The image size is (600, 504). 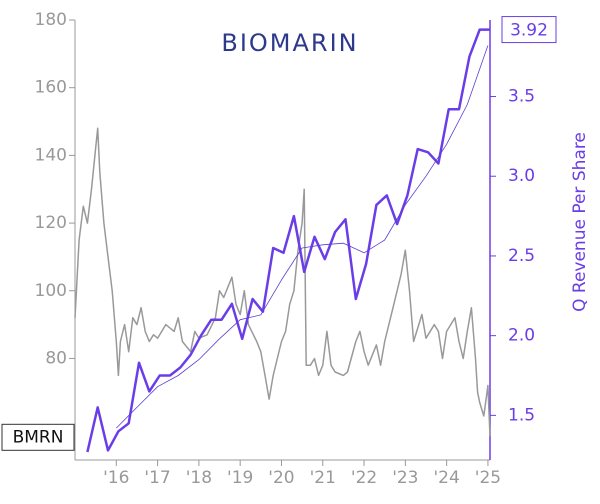 What do you see at coordinates (488, 478) in the screenshot?
I see `x-tick-label: '25` at bounding box center [488, 478].